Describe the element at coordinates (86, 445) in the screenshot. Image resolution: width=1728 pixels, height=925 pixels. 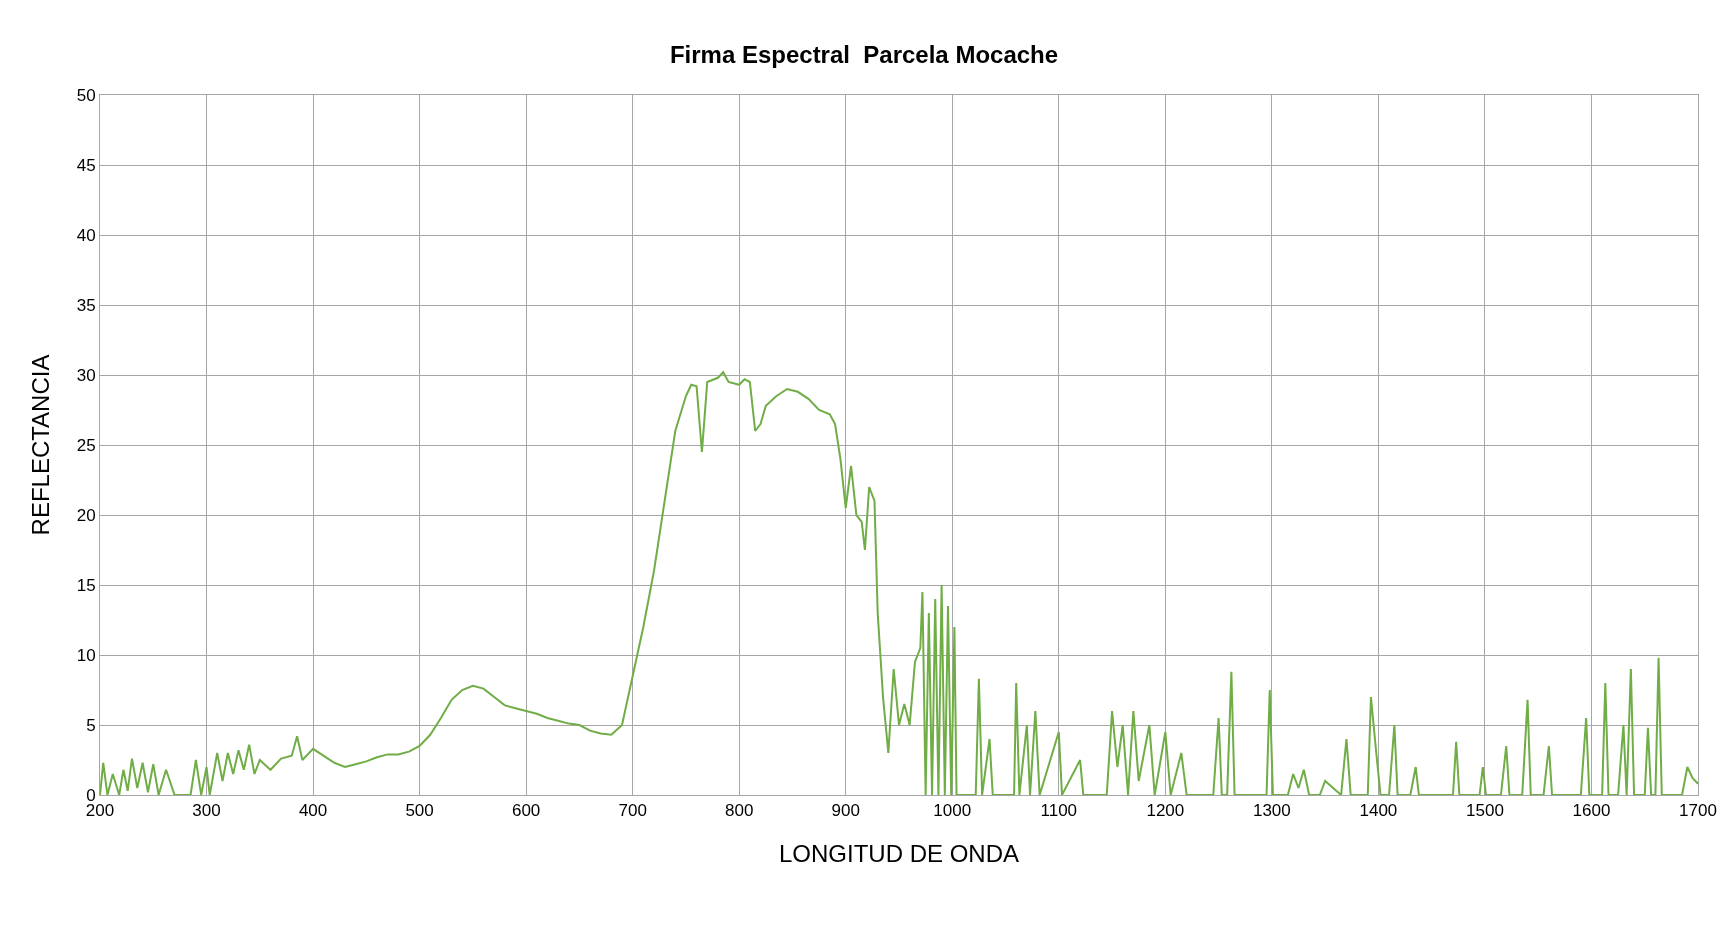
I see `y-tick-label: 25` at that location.